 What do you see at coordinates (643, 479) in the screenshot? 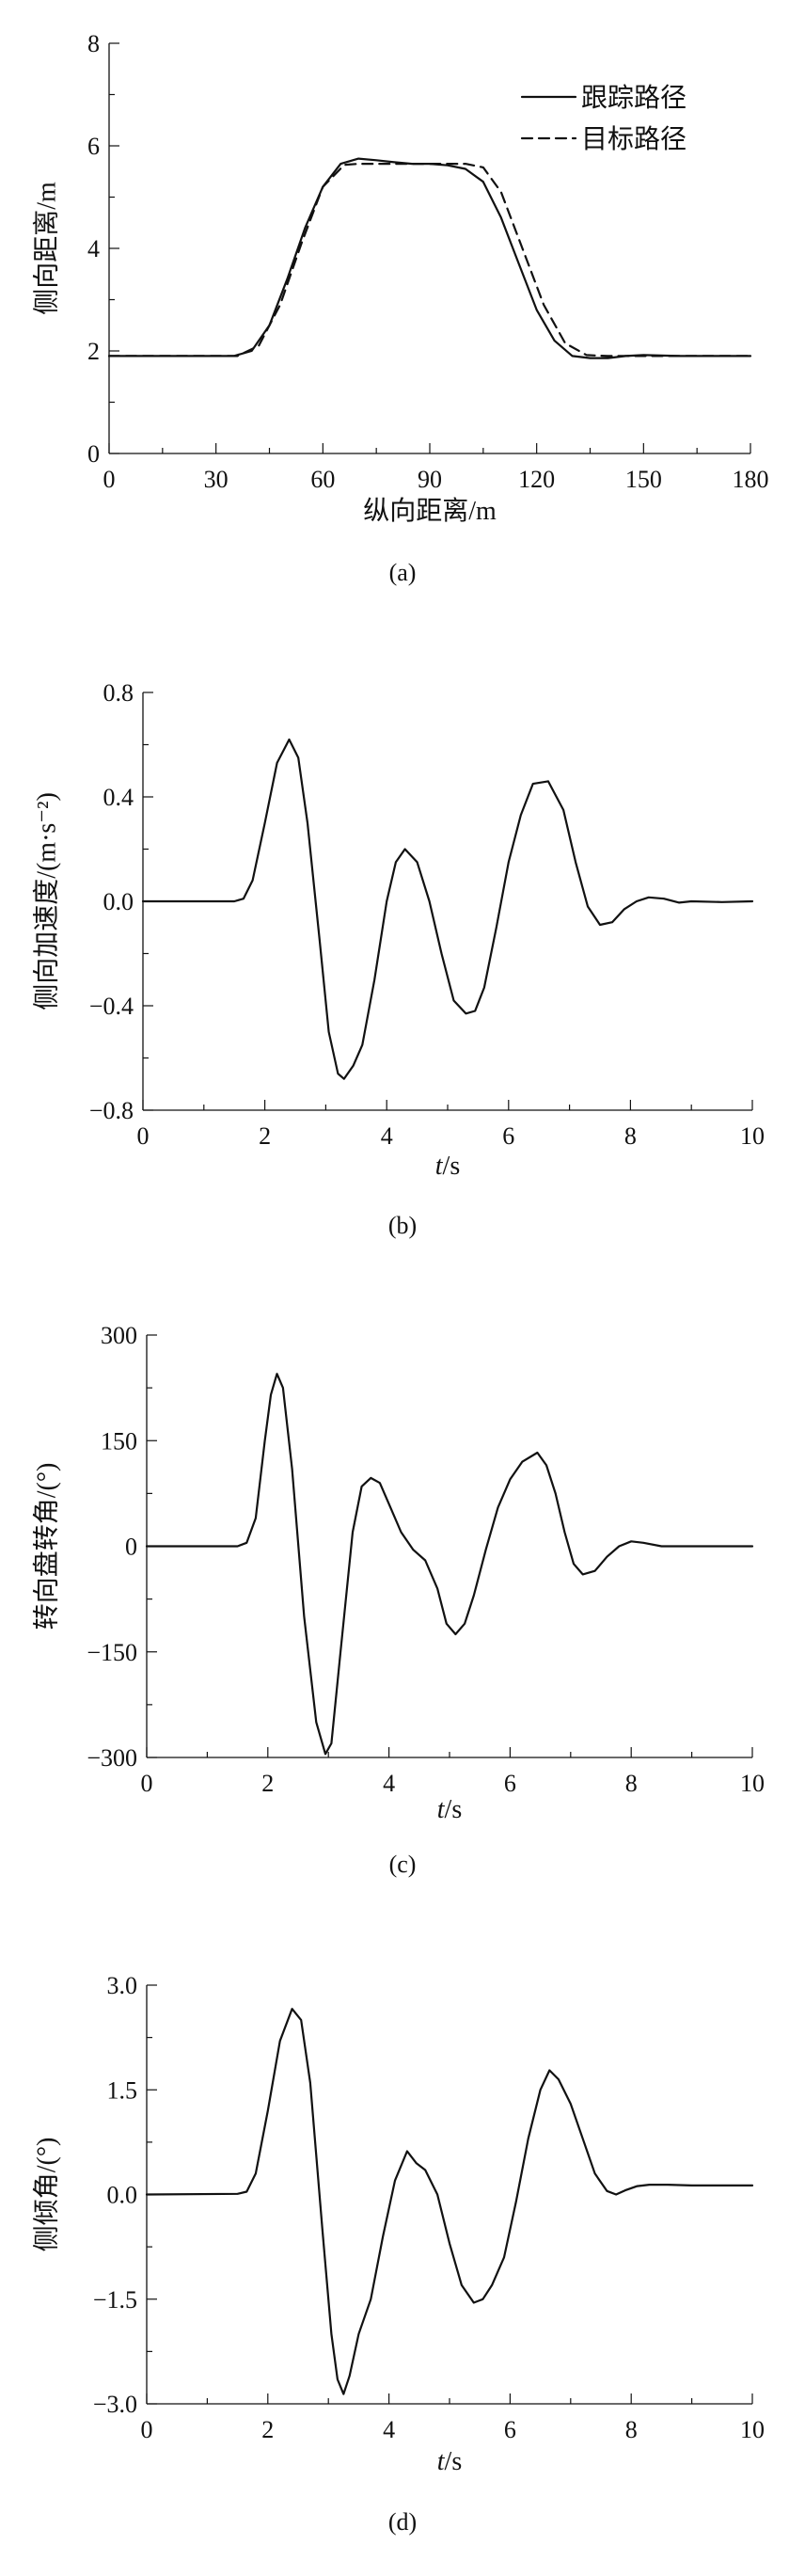
I see `x-tick-label: 150` at bounding box center [643, 479].